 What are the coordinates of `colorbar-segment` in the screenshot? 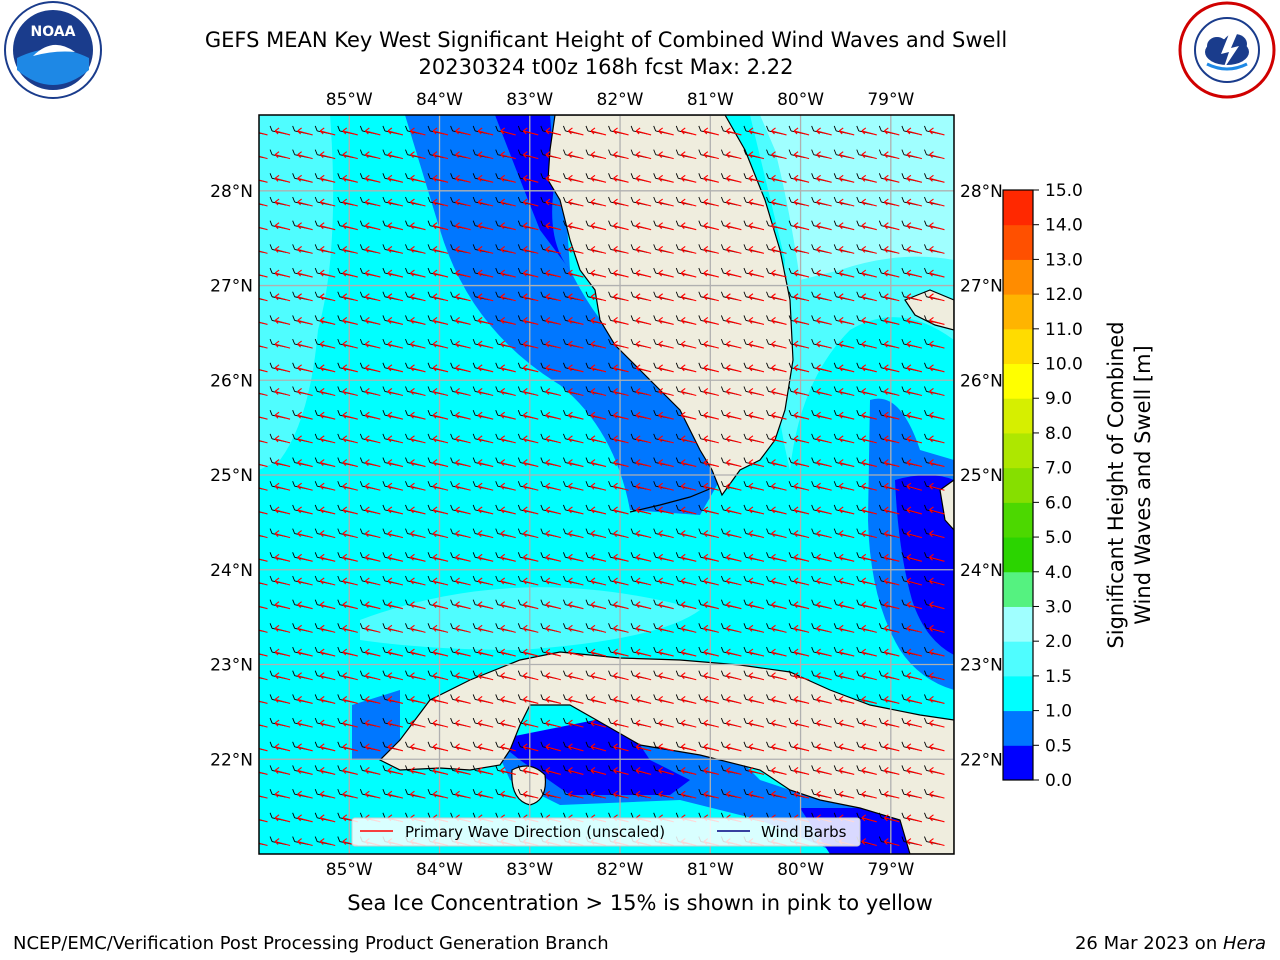 It's located at (1018, 416).